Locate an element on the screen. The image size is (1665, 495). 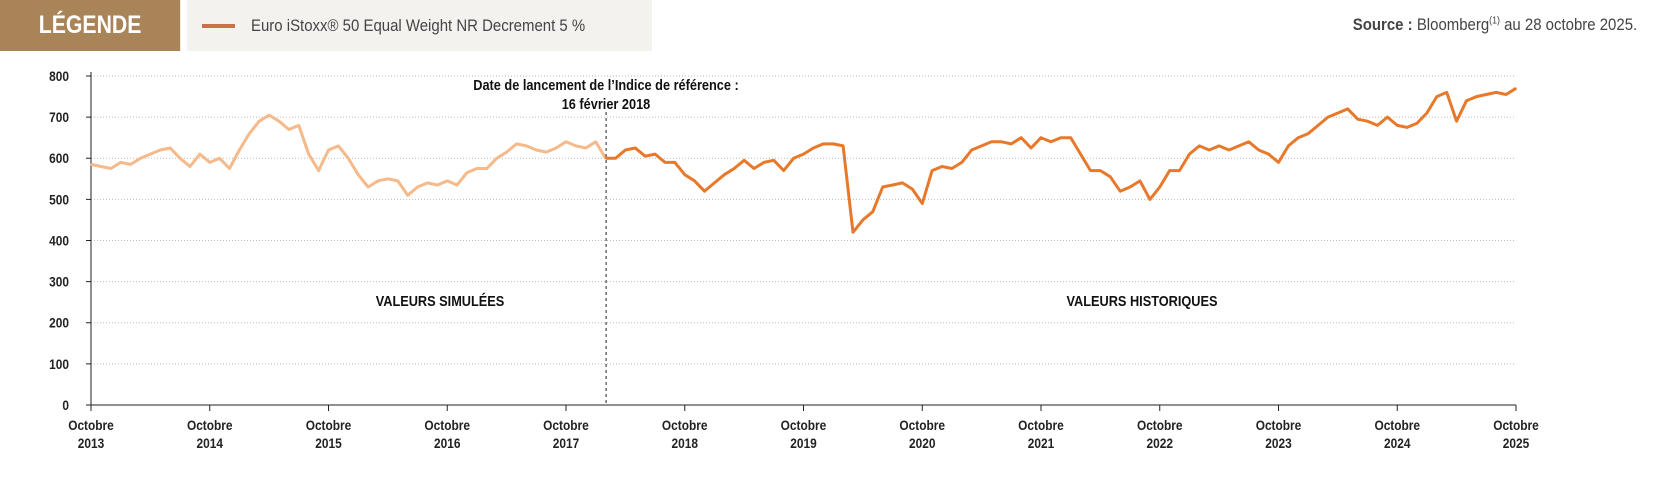
y-tick-label: 600 is located at coordinates (59, 158).